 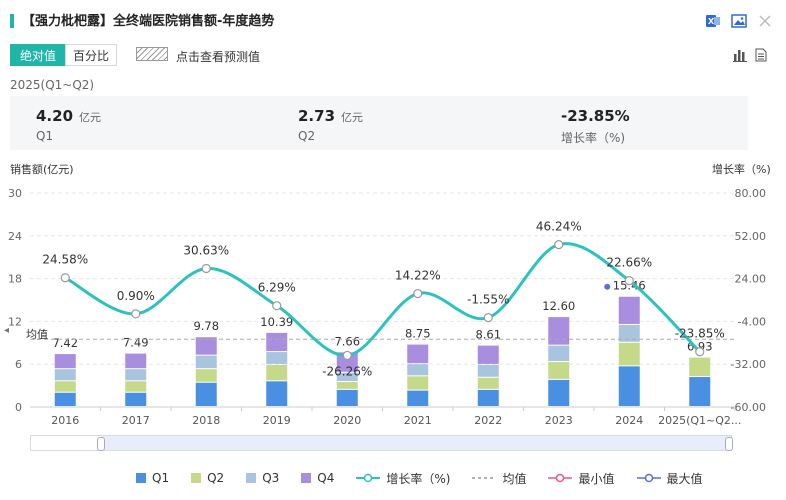 I want to click on y2-tick-label: -32.00, so click(x=748, y=364).